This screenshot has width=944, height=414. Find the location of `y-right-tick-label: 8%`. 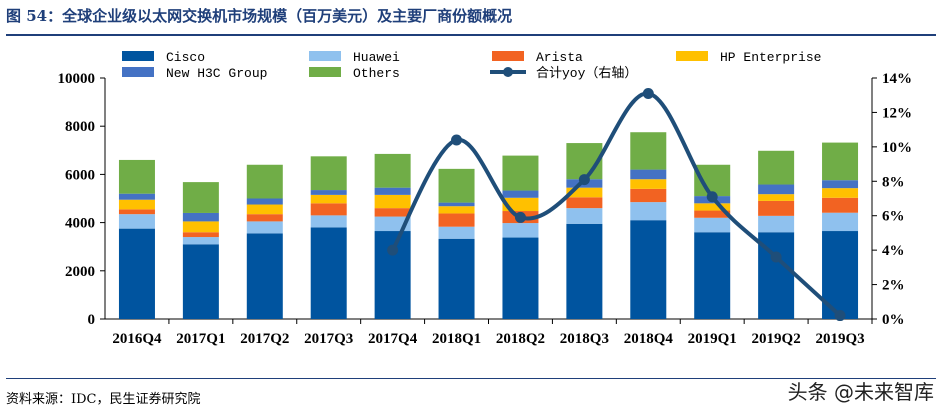

y-right-tick-label: 8% is located at coordinates (893, 182).